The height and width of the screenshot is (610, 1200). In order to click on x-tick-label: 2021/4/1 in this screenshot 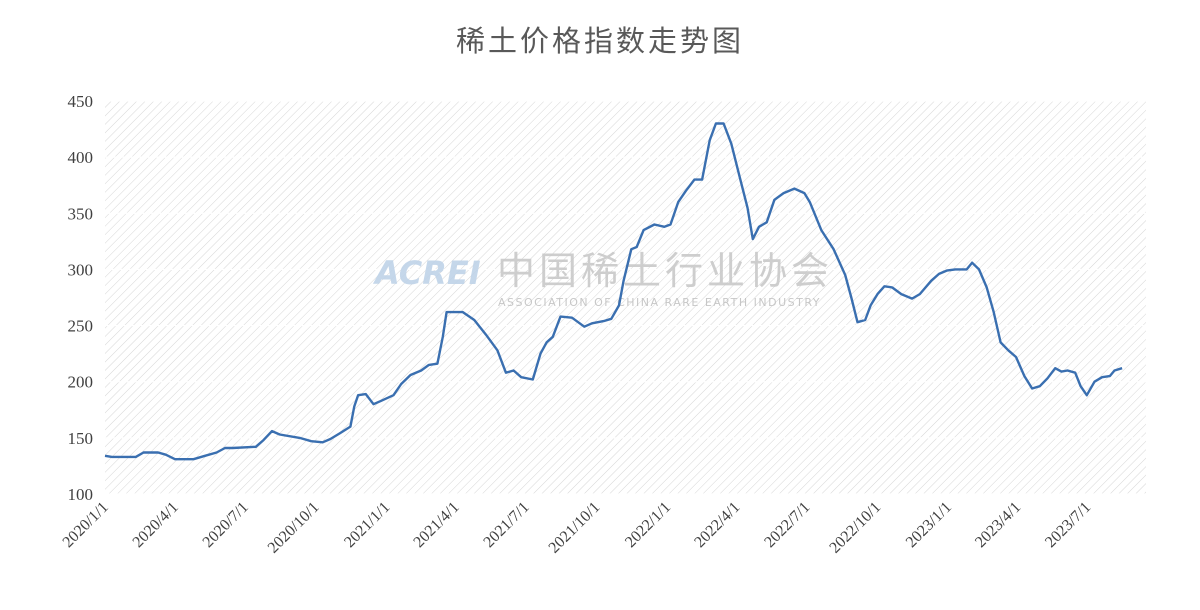, I will do `click(436, 525)`.